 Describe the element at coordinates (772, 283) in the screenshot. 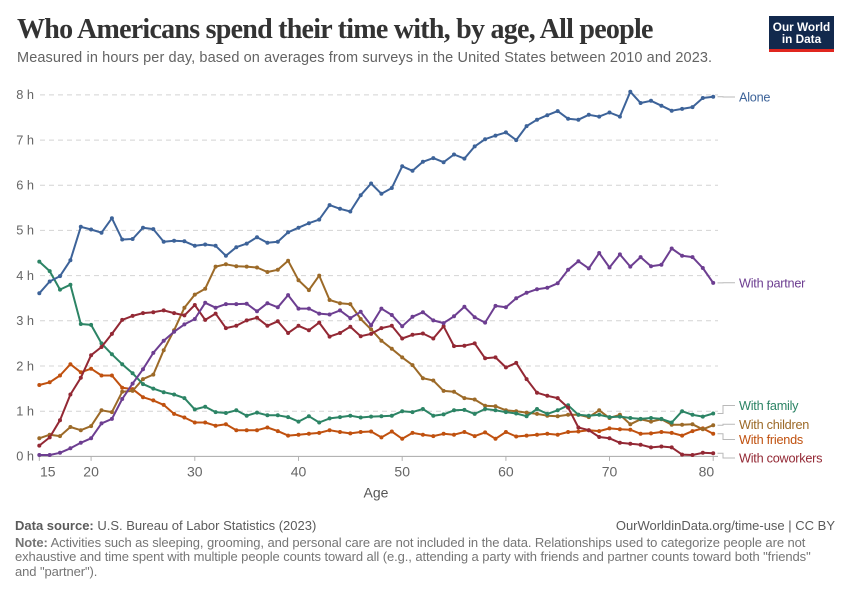

I see `svg-text: With partner` at that location.